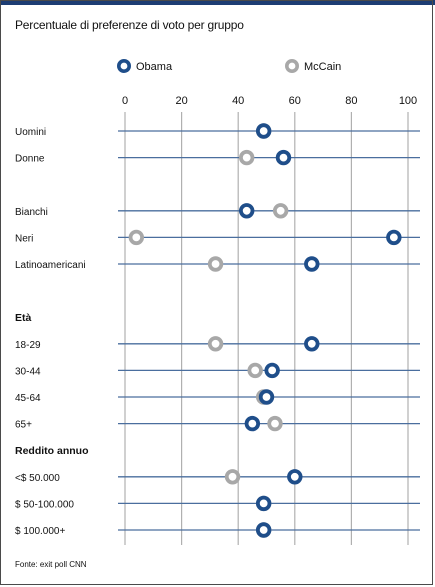 The height and width of the screenshot is (587, 435). Describe the element at coordinates (24, 238) in the screenshot. I see `row-label-neri: Neri` at that location.